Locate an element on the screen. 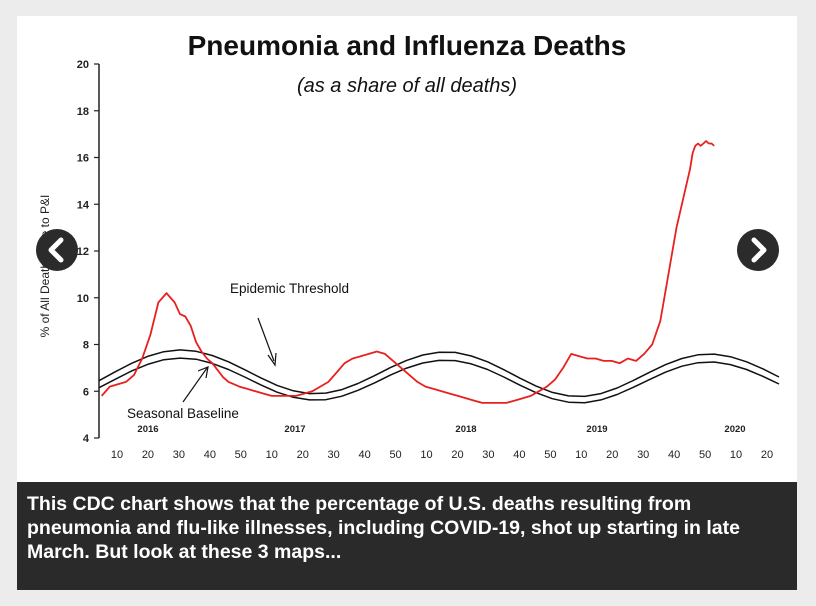  y-tick-label: 12 is located at coordinates (83, 252).